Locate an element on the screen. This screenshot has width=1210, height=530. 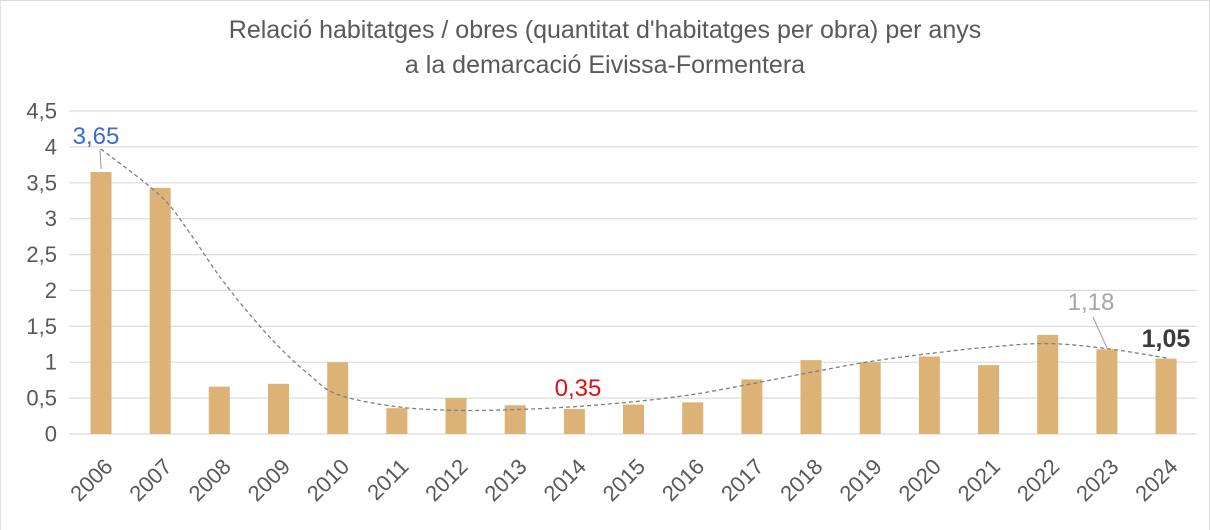
y-tick-label: 2 is located at coordinates (51, 290).